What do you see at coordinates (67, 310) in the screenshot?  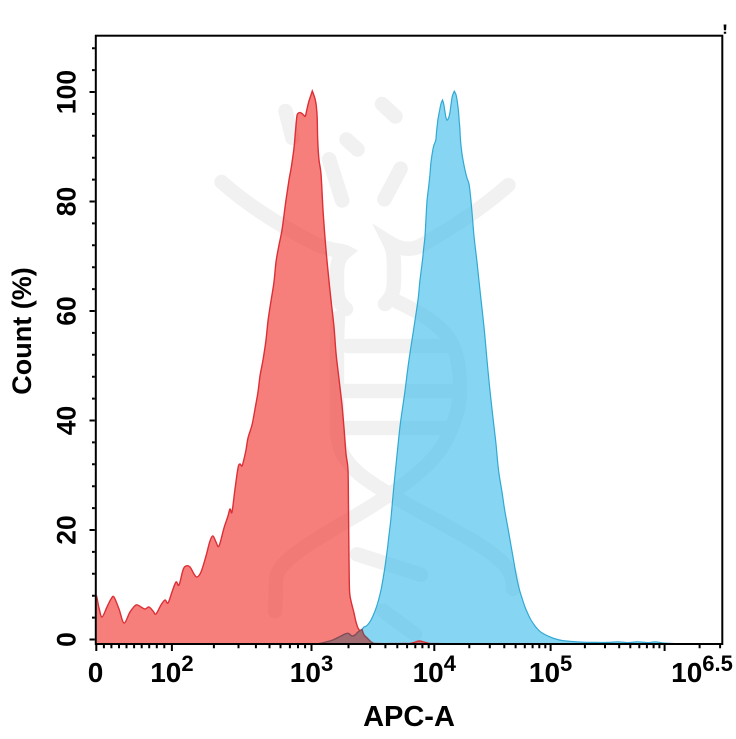 I see `svg-text: 60` at bounding box center [67, 310].